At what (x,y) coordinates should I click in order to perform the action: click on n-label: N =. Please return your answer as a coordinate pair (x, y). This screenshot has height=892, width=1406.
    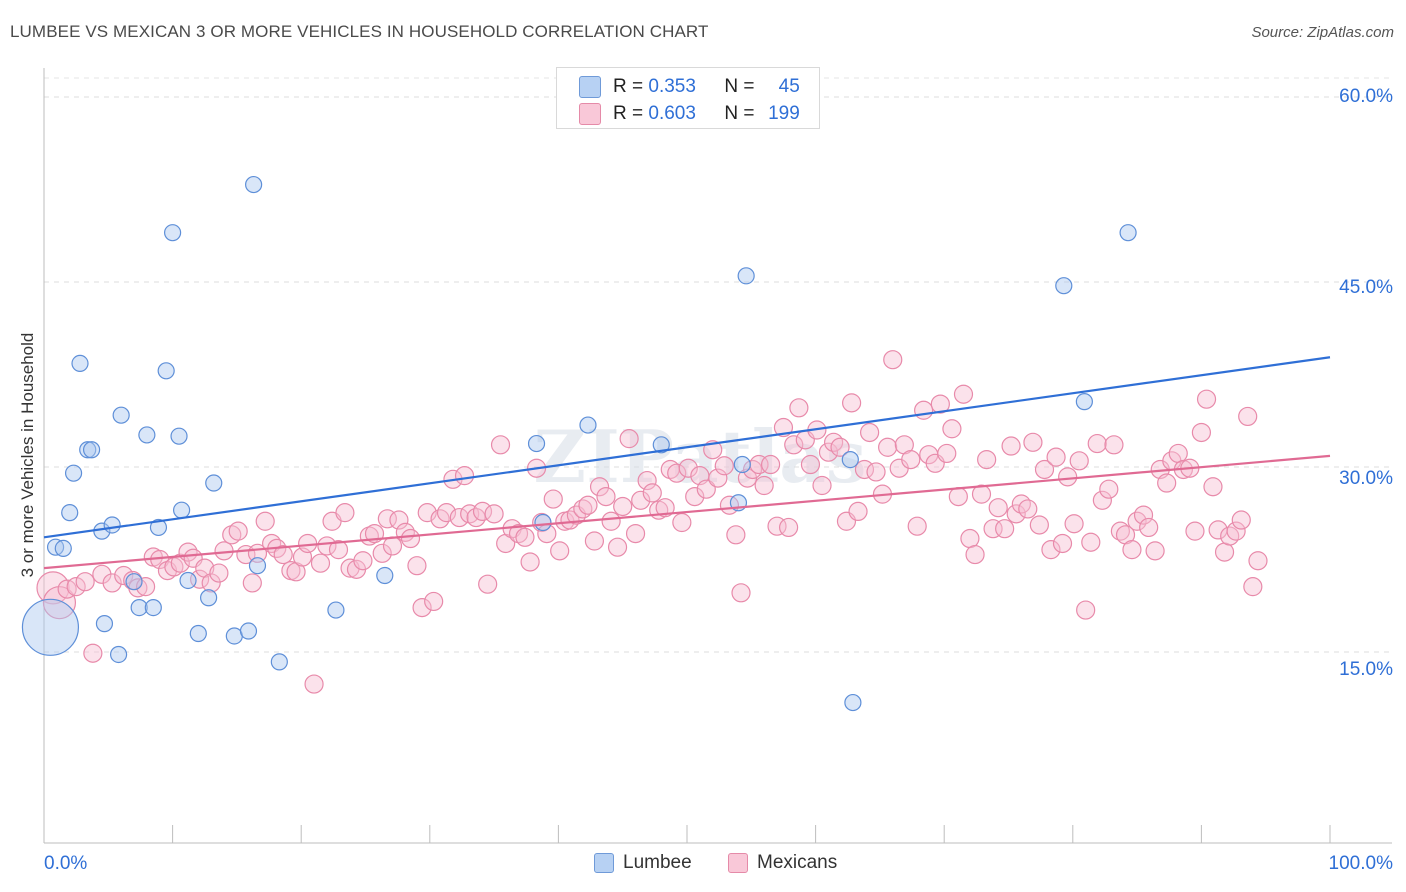
    Looking at the image, I should click on (739, 86).